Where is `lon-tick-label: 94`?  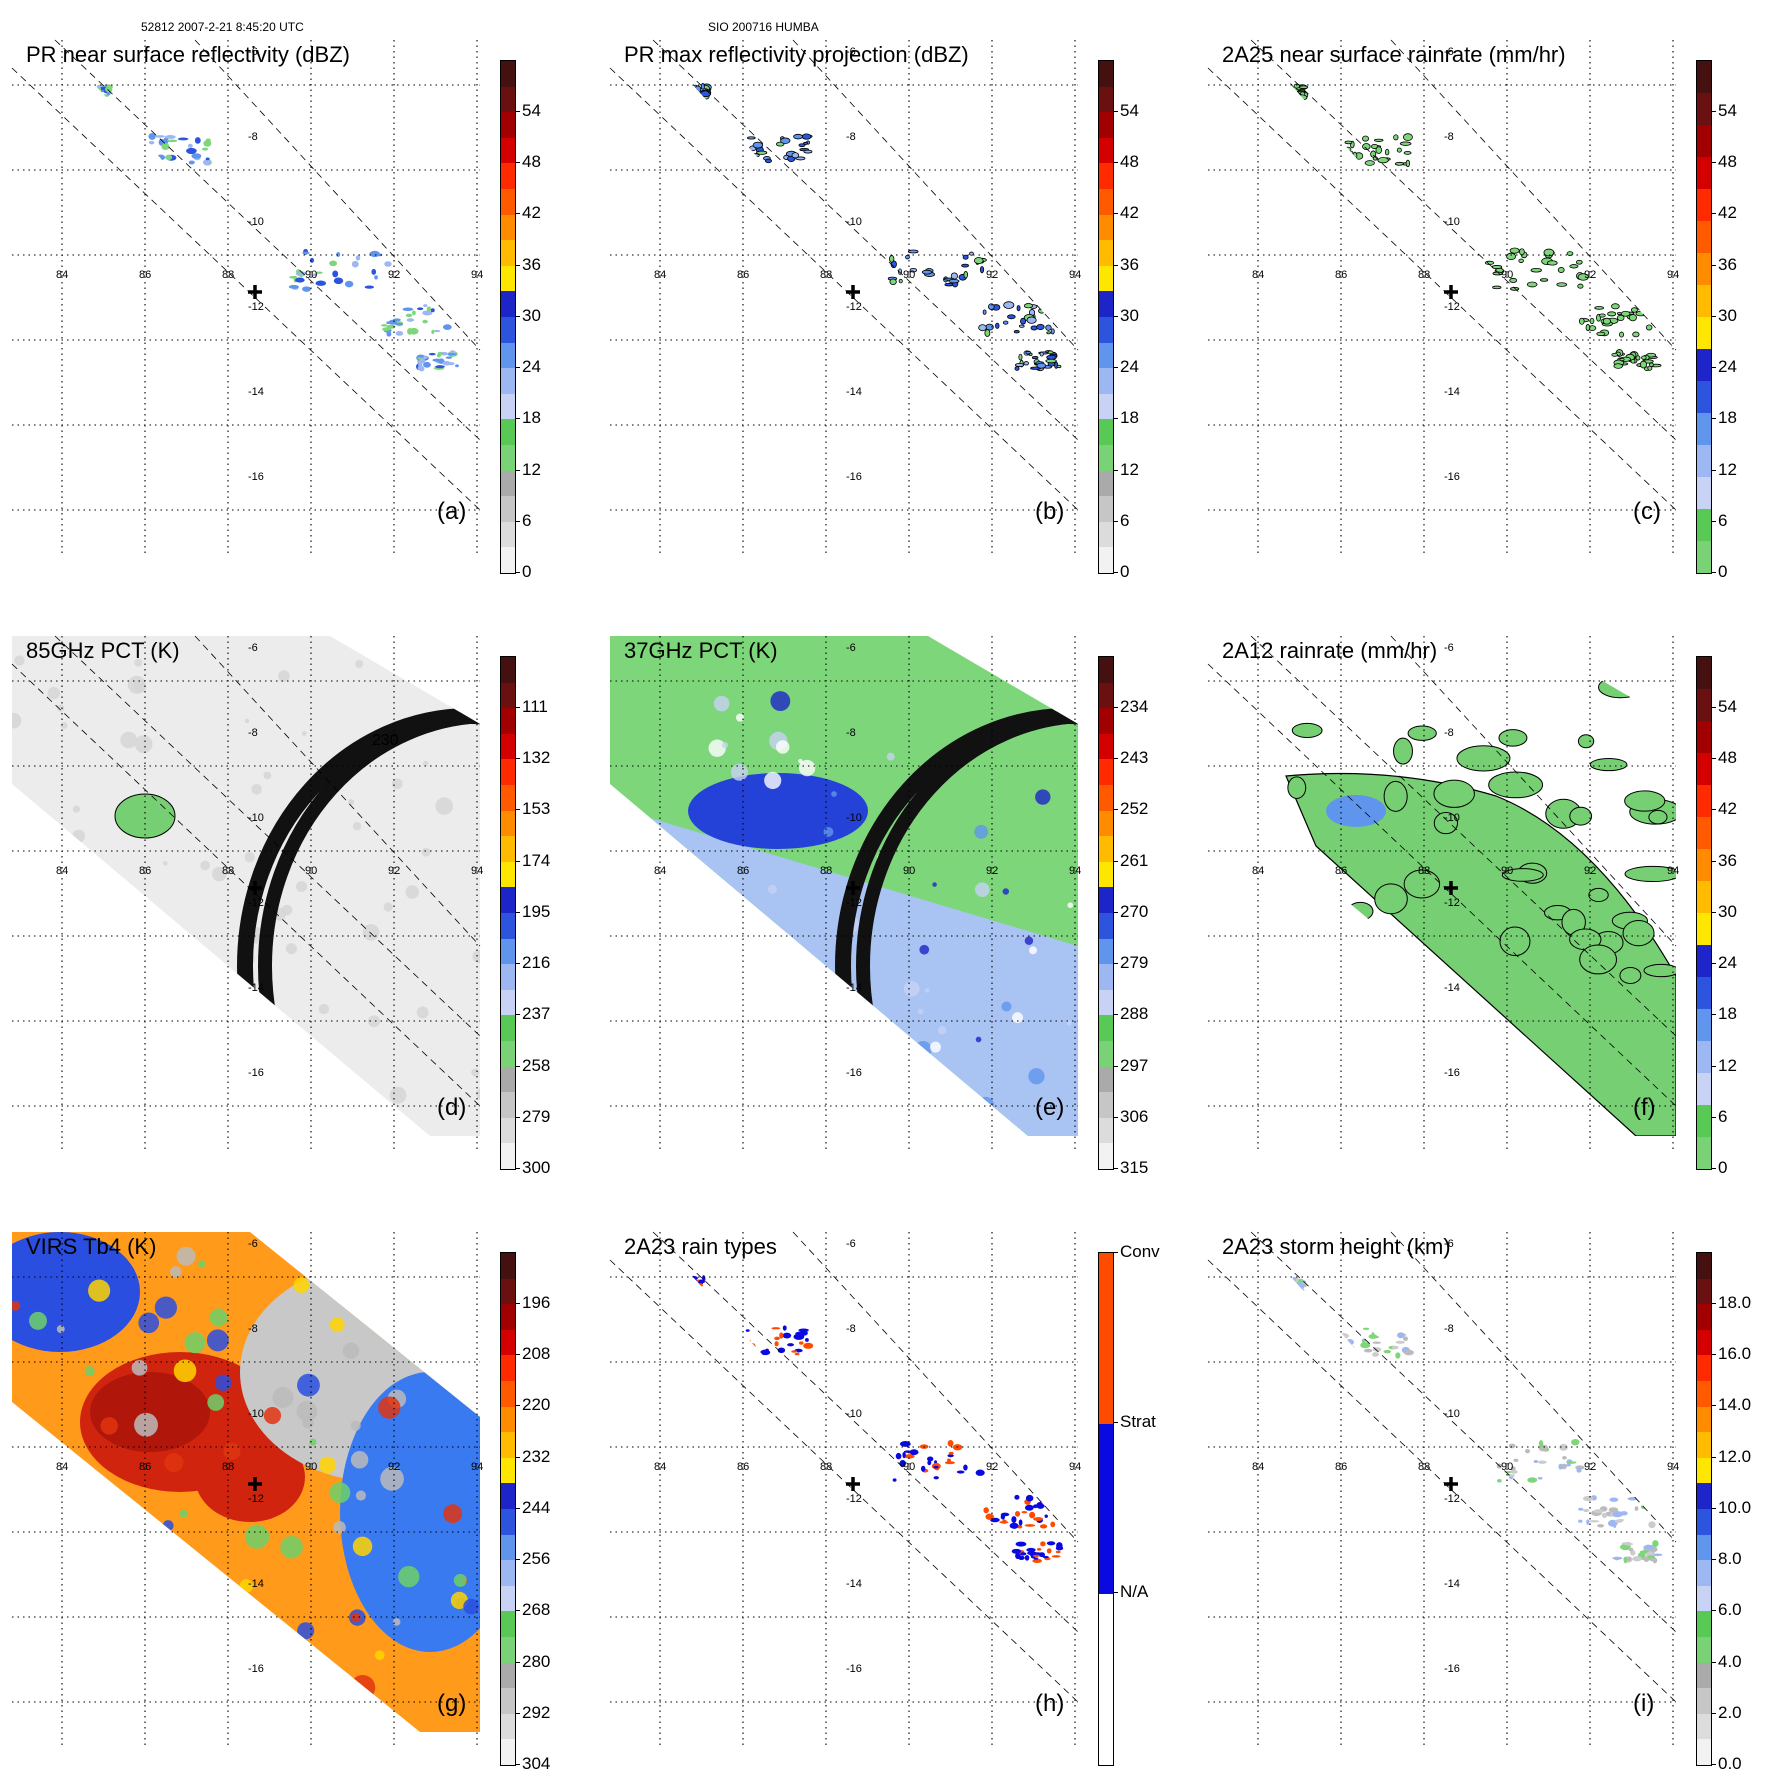 lon-tick-label: 94 is located at coordinates (1673, 275).